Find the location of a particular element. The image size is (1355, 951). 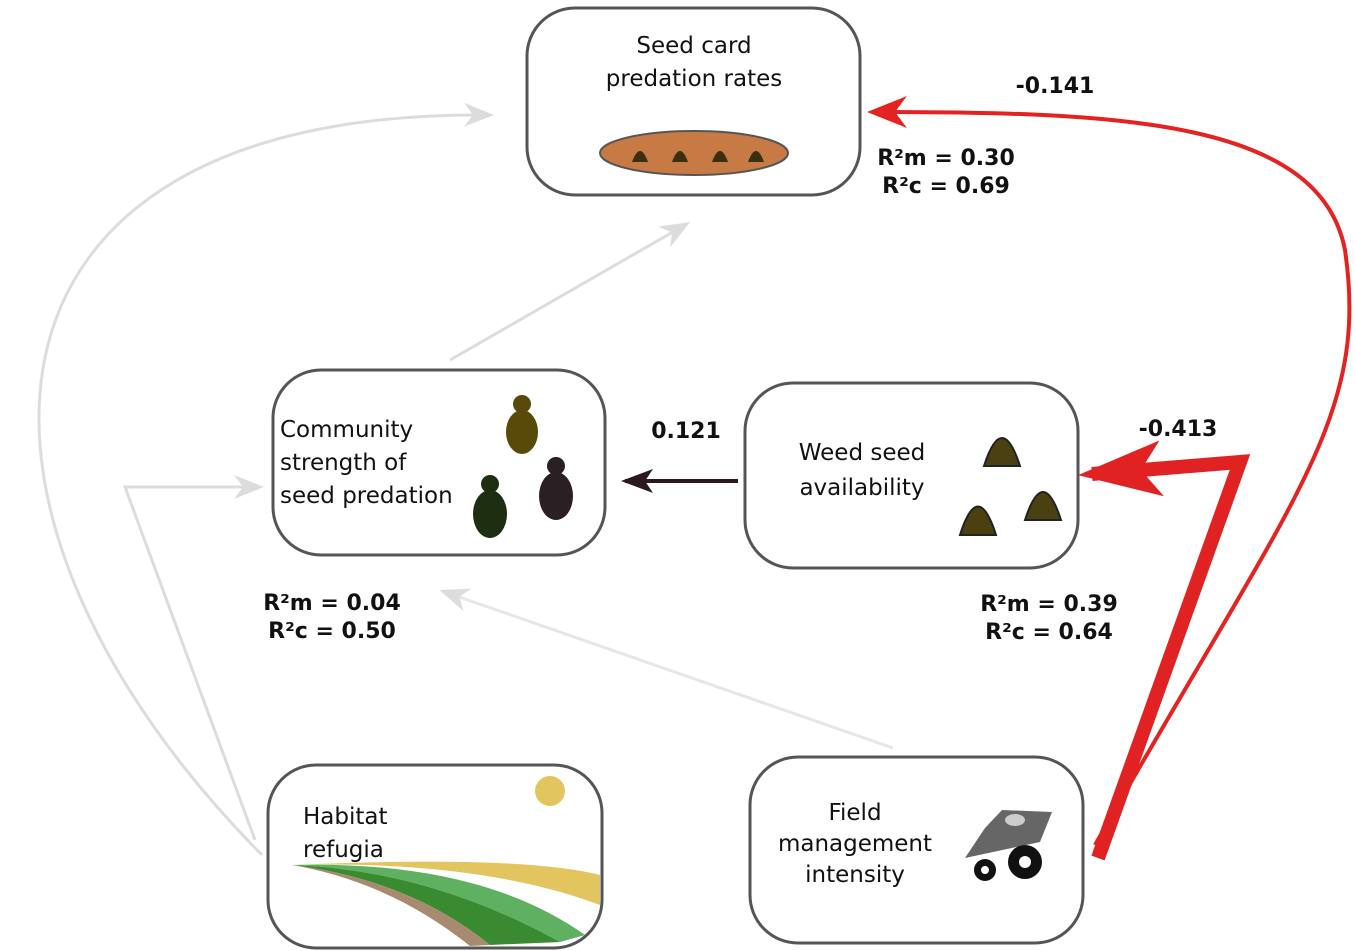

edge-label: -0.413 is located at coordinates (1178, 429).